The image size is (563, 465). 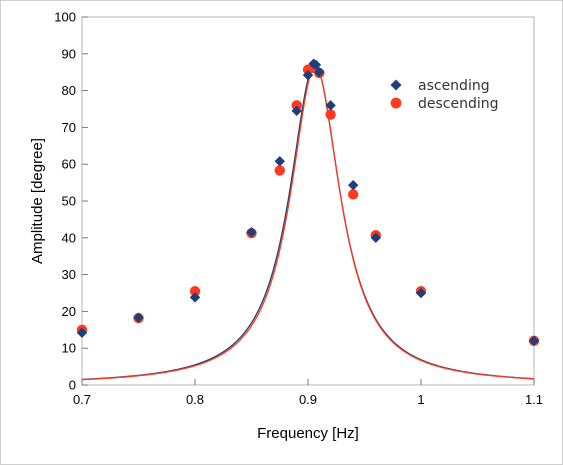 I want to click on y-tick-label: 30, so click(x=69, y=274).